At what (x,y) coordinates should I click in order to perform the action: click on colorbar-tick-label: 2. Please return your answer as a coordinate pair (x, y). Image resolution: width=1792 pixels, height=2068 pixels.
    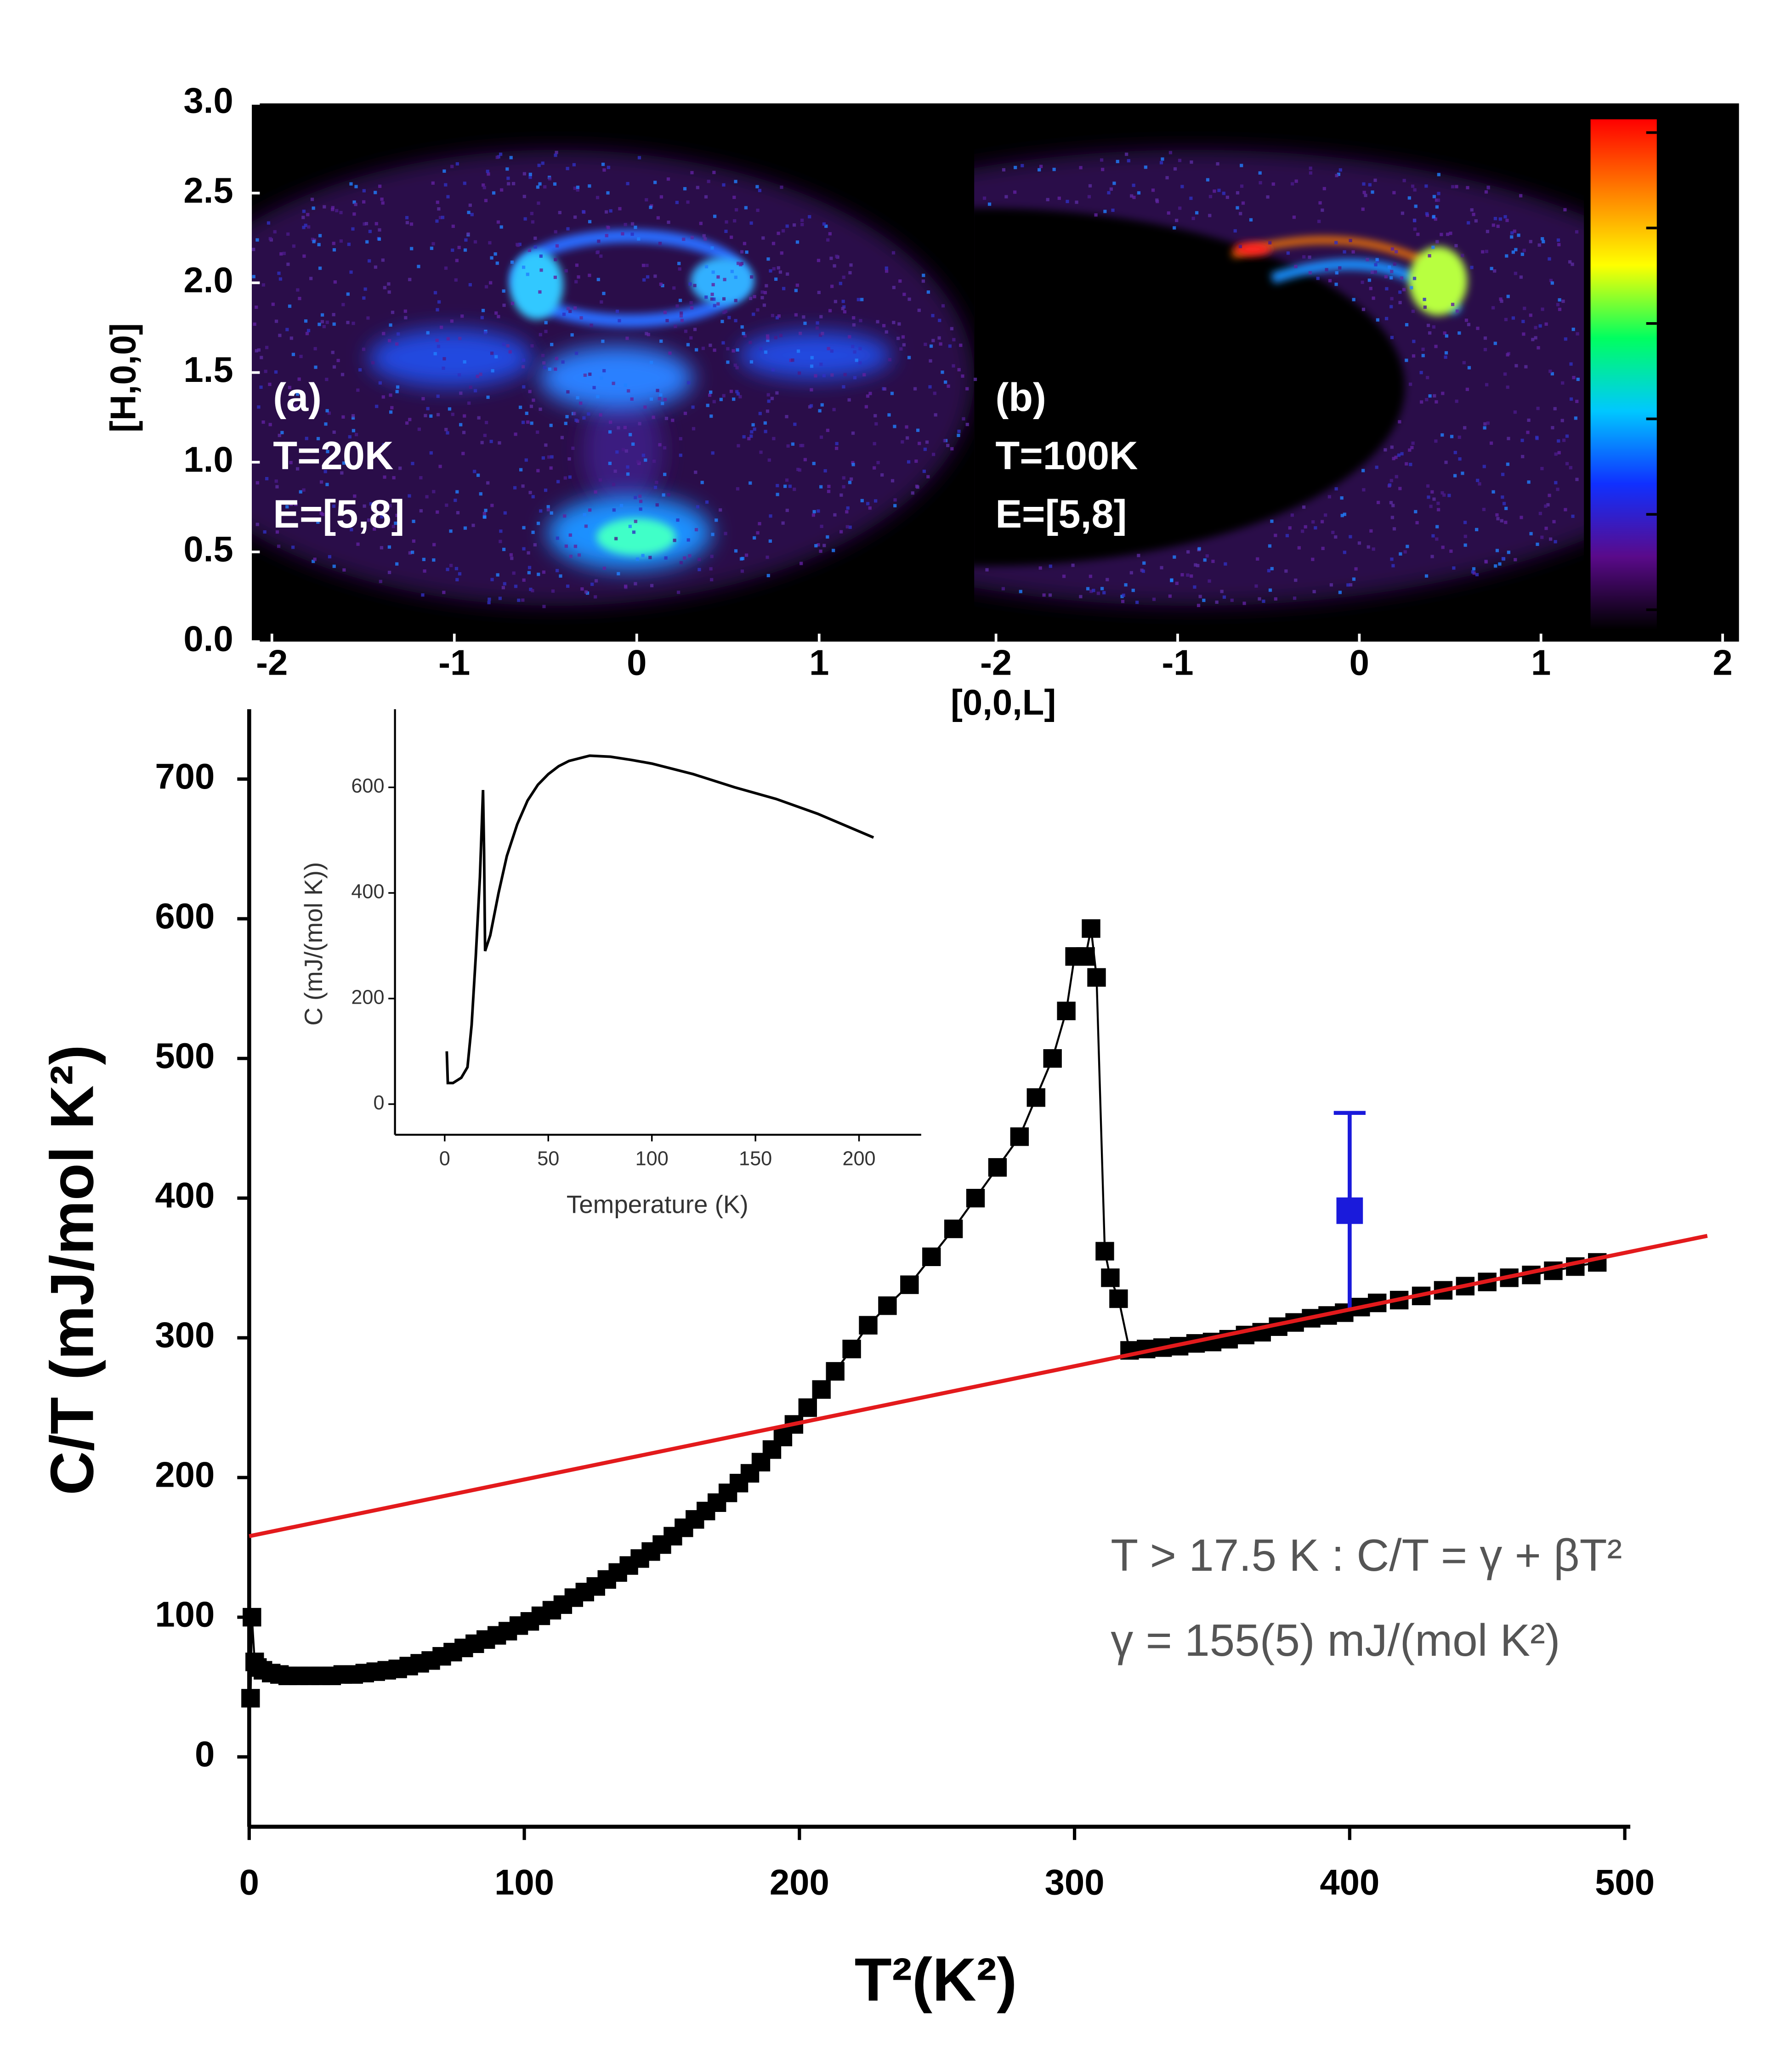
    Looking at the image, I should click on (1682, 510).